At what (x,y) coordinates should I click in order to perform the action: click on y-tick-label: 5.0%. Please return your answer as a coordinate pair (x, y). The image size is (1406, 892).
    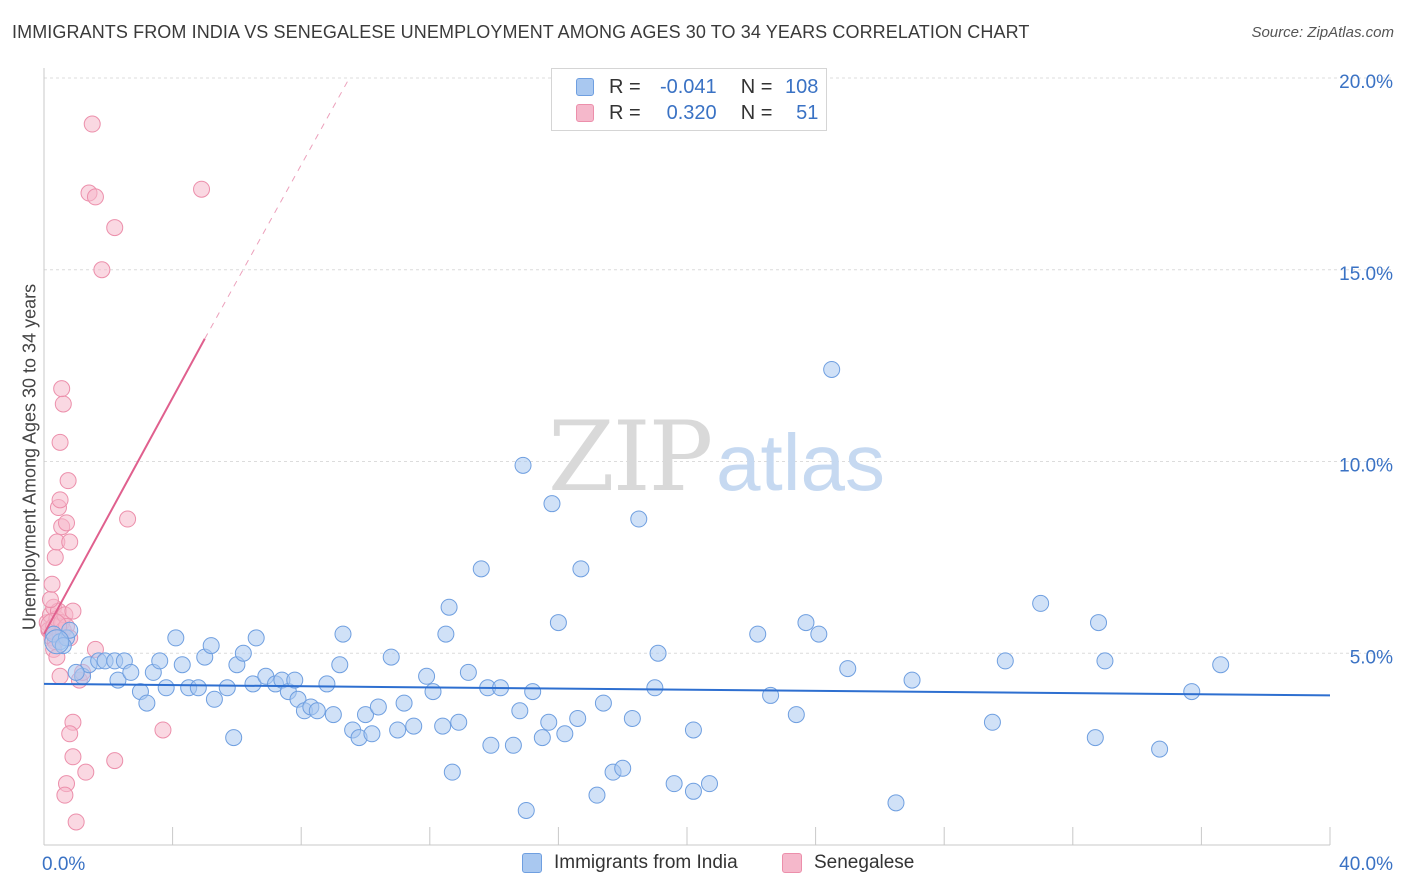
    Looking at the image, I should click on (1371, 657).